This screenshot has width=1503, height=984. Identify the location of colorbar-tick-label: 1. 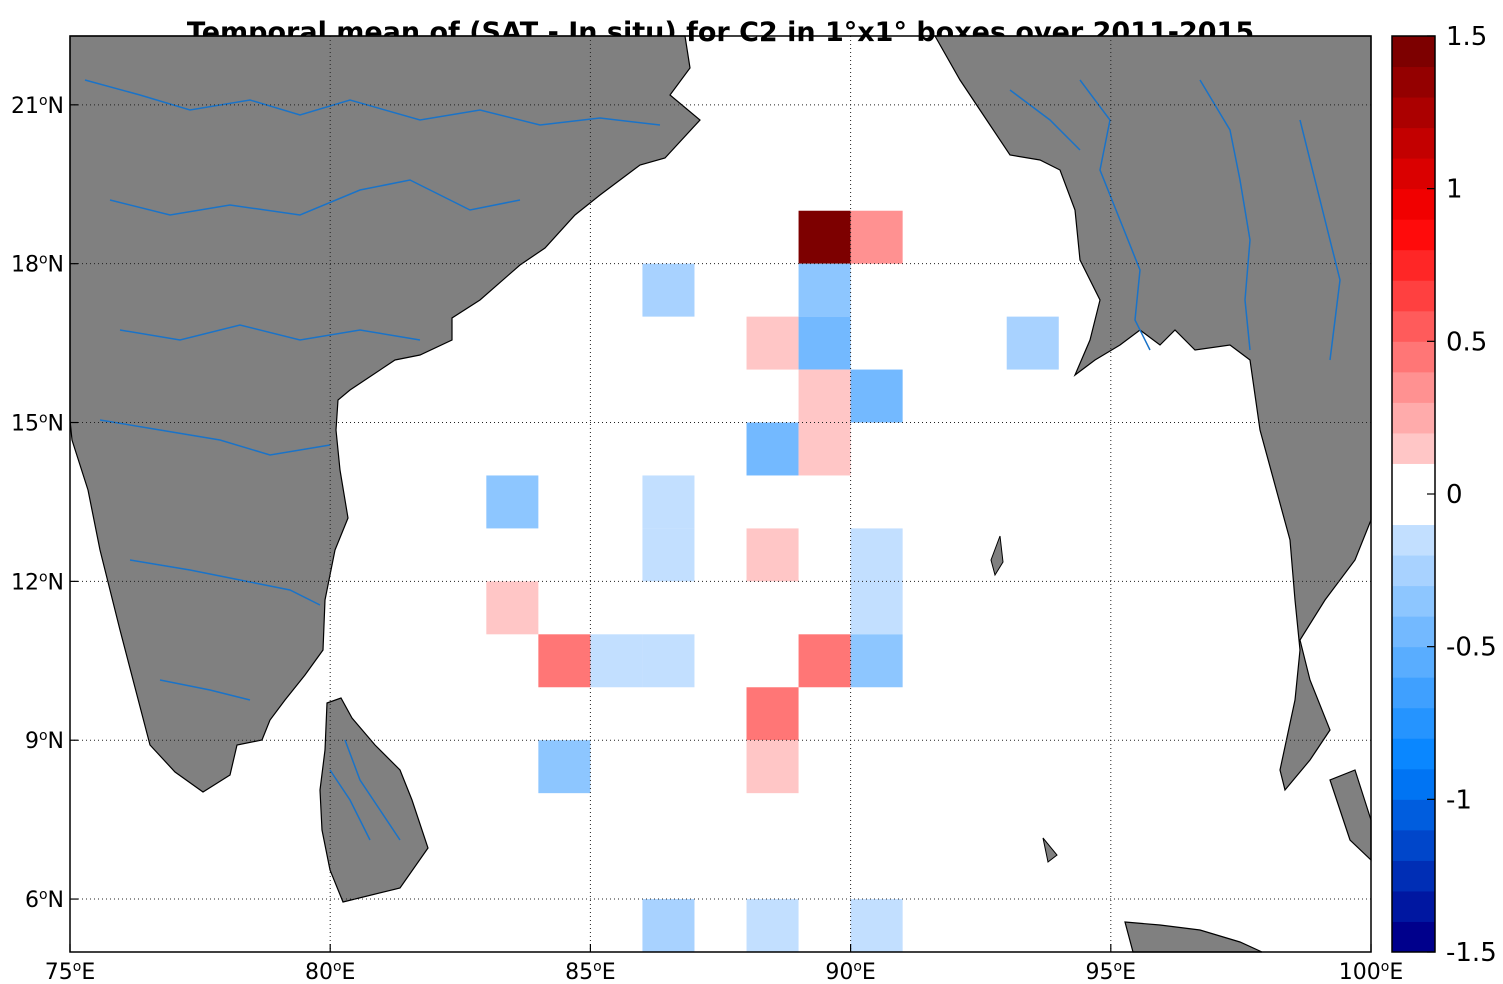
(1454, 190).